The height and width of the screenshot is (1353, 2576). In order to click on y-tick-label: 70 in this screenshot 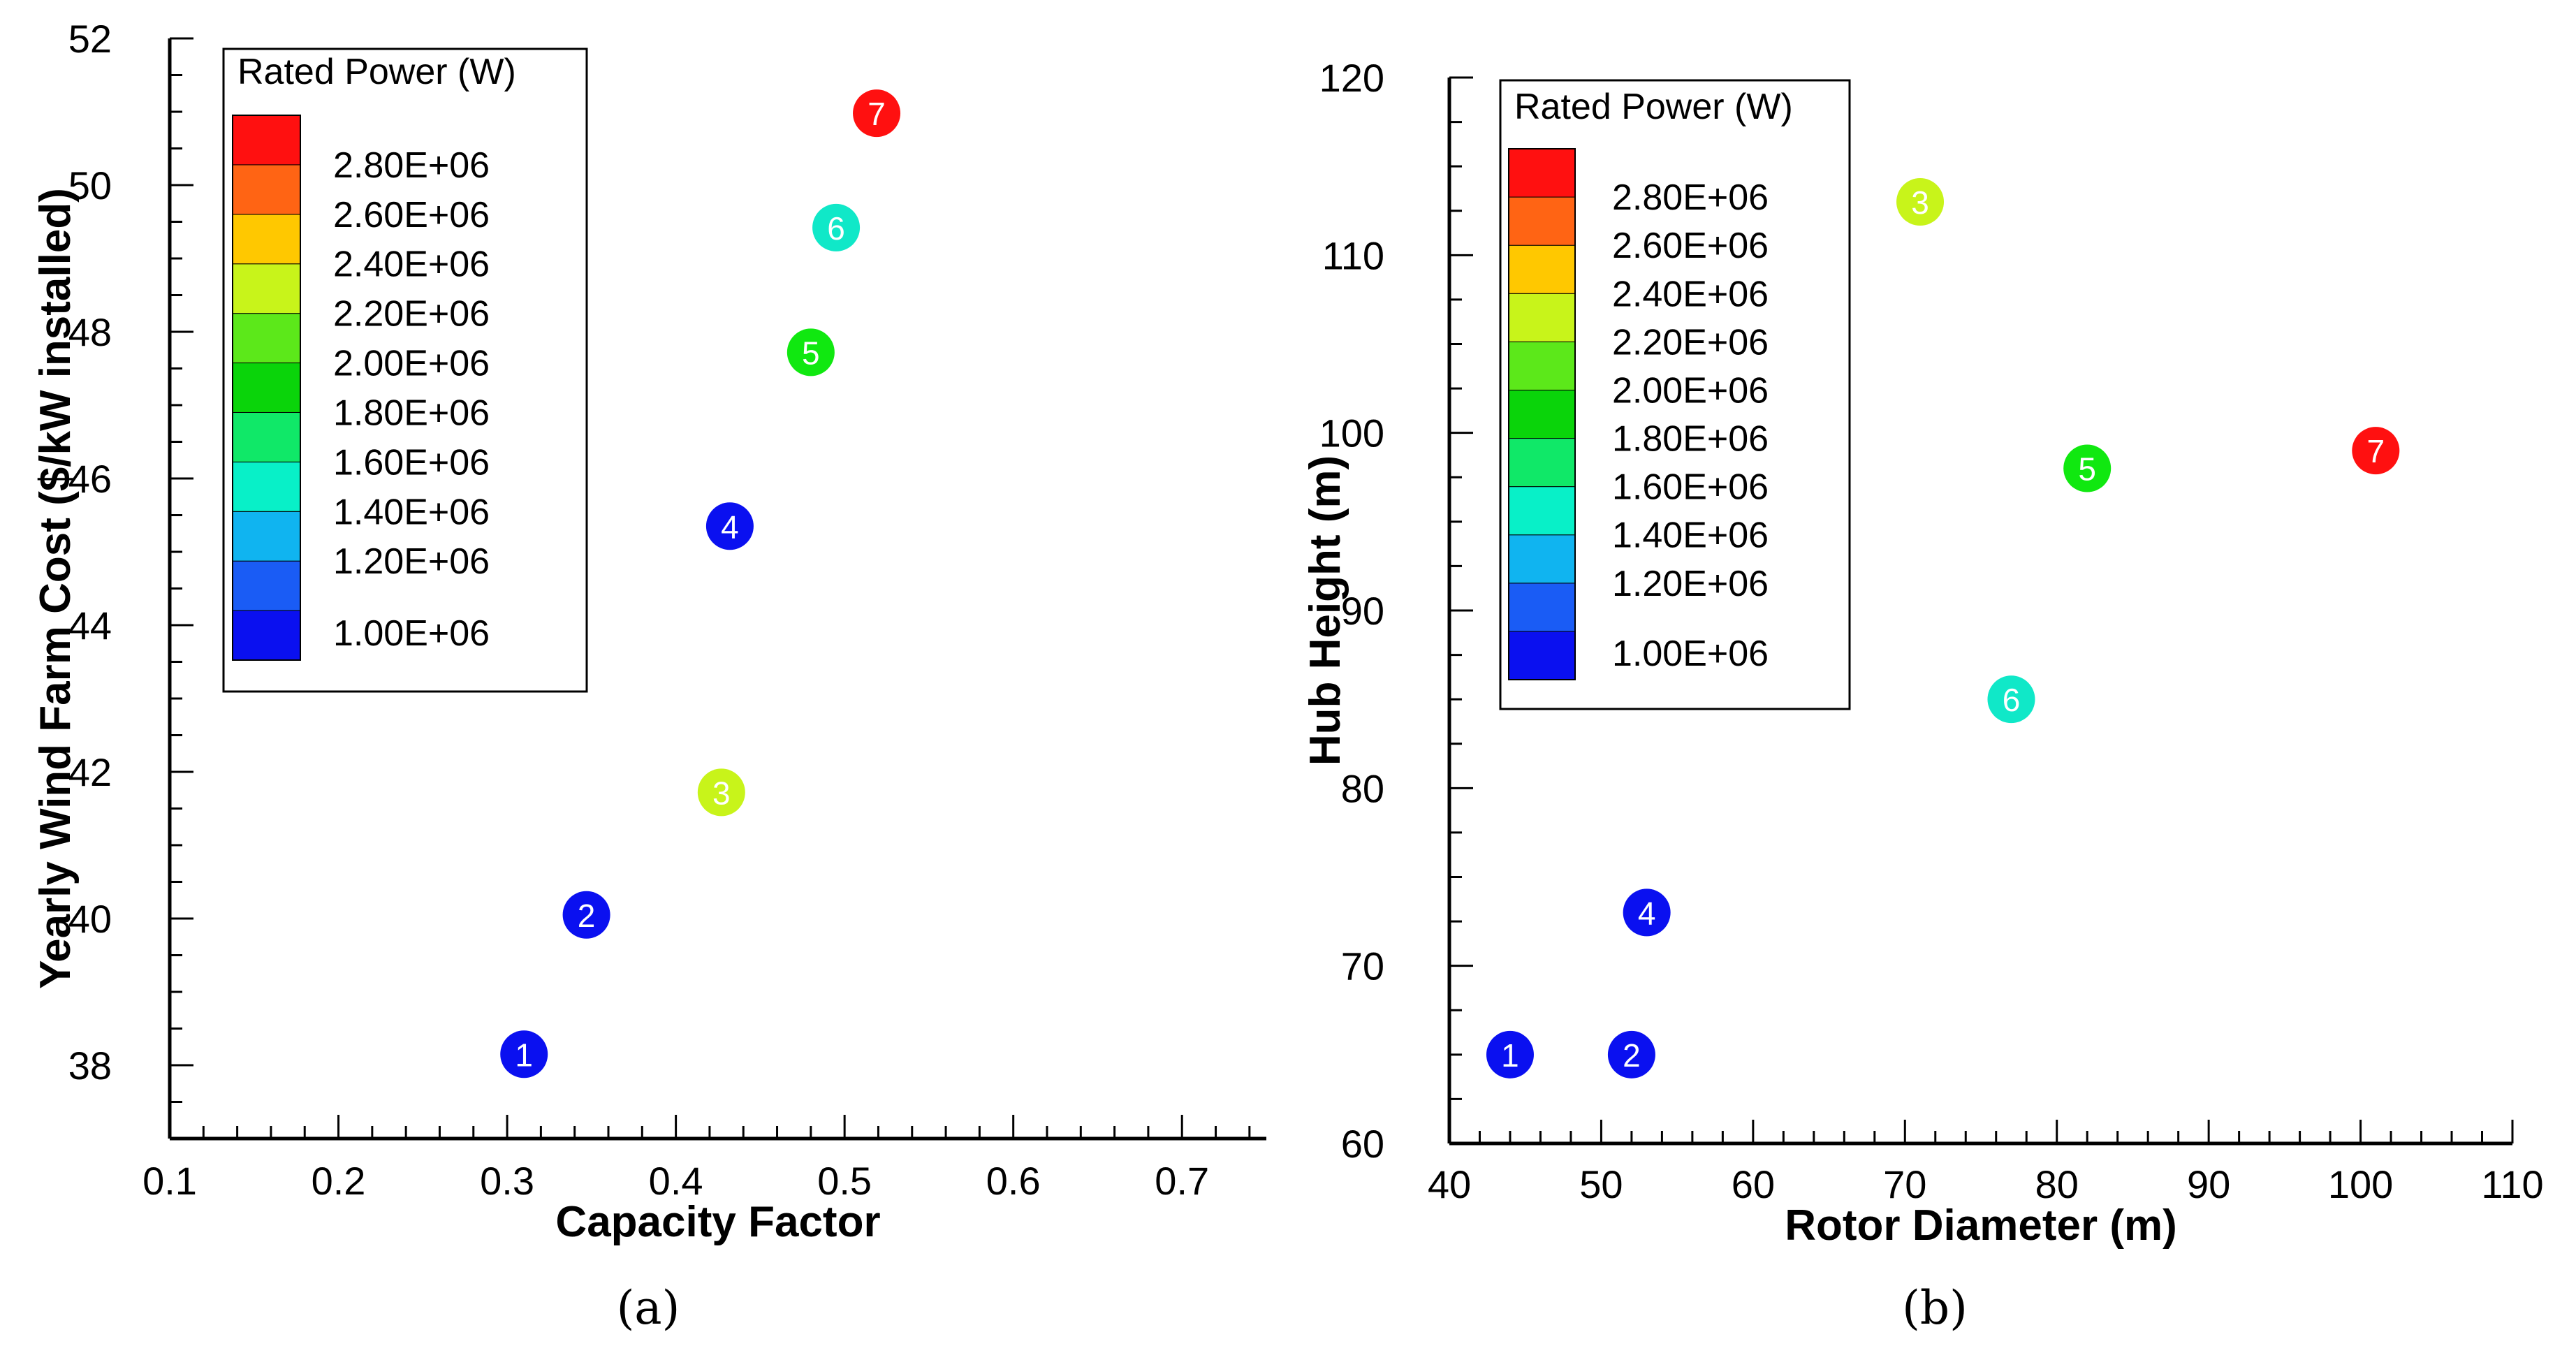, I will do `click(1362, 966)`.